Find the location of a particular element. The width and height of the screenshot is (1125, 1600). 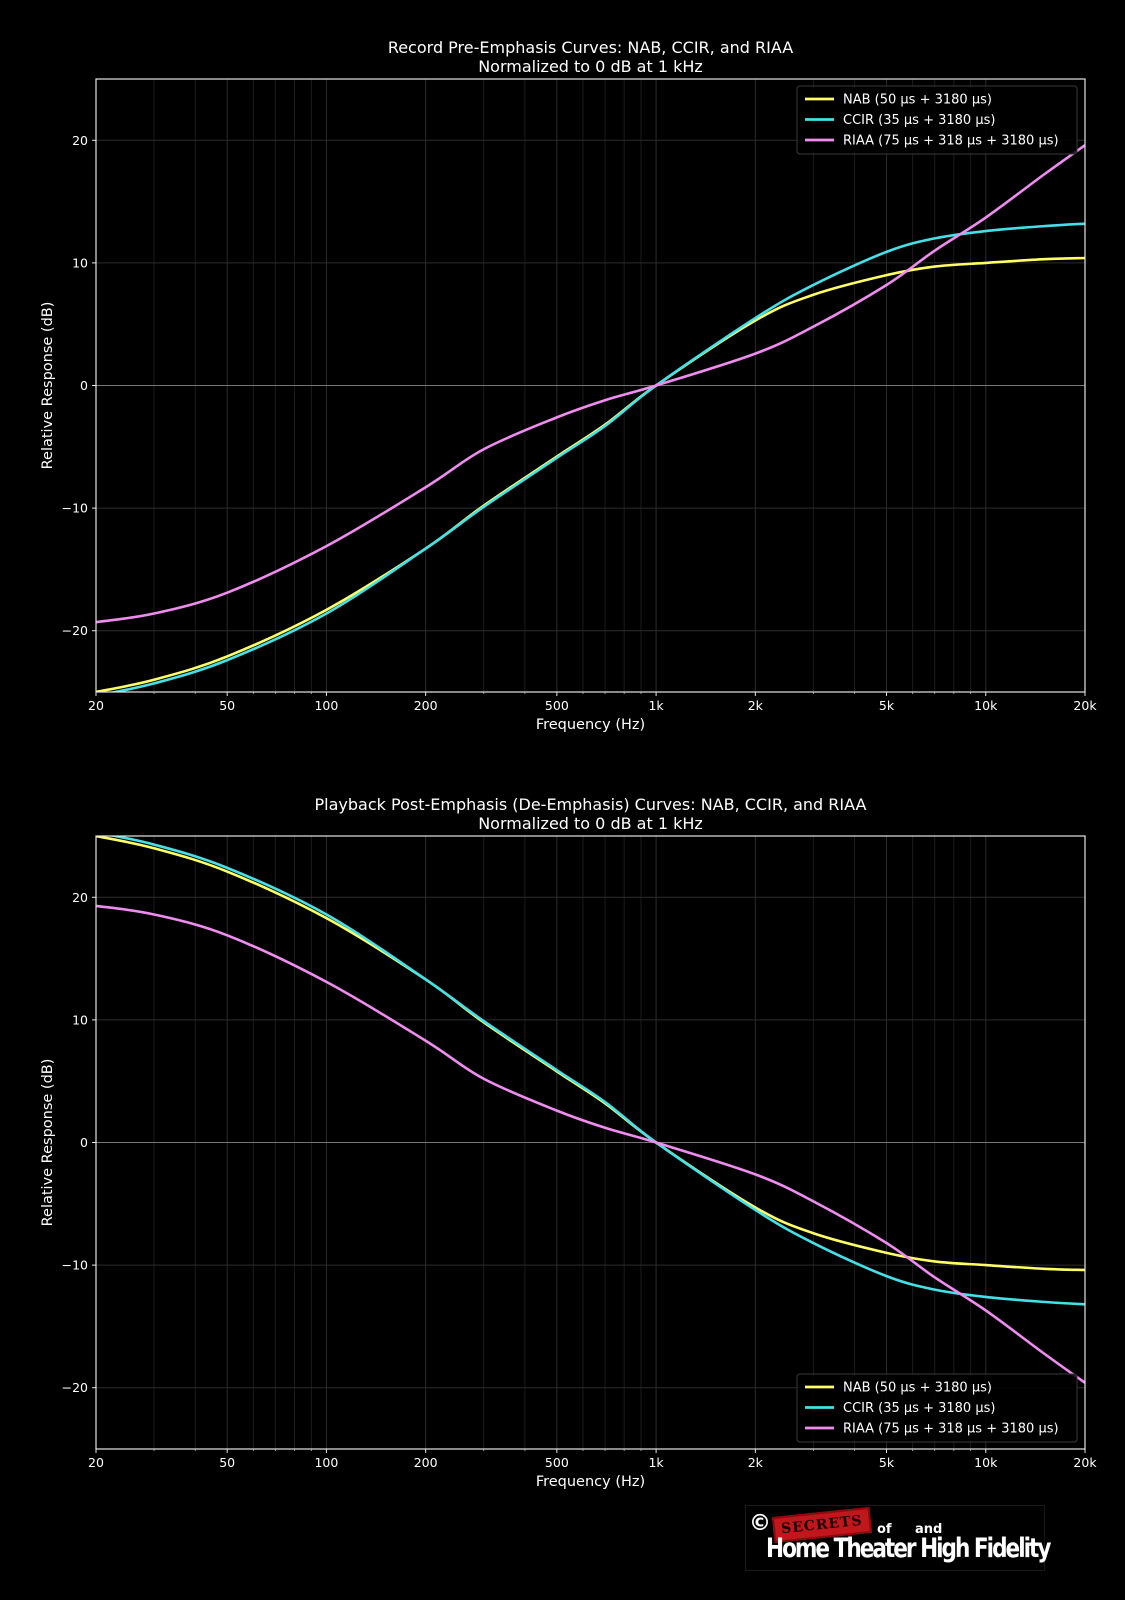

logo-and-word: and is located at coordinates (929, 1529).